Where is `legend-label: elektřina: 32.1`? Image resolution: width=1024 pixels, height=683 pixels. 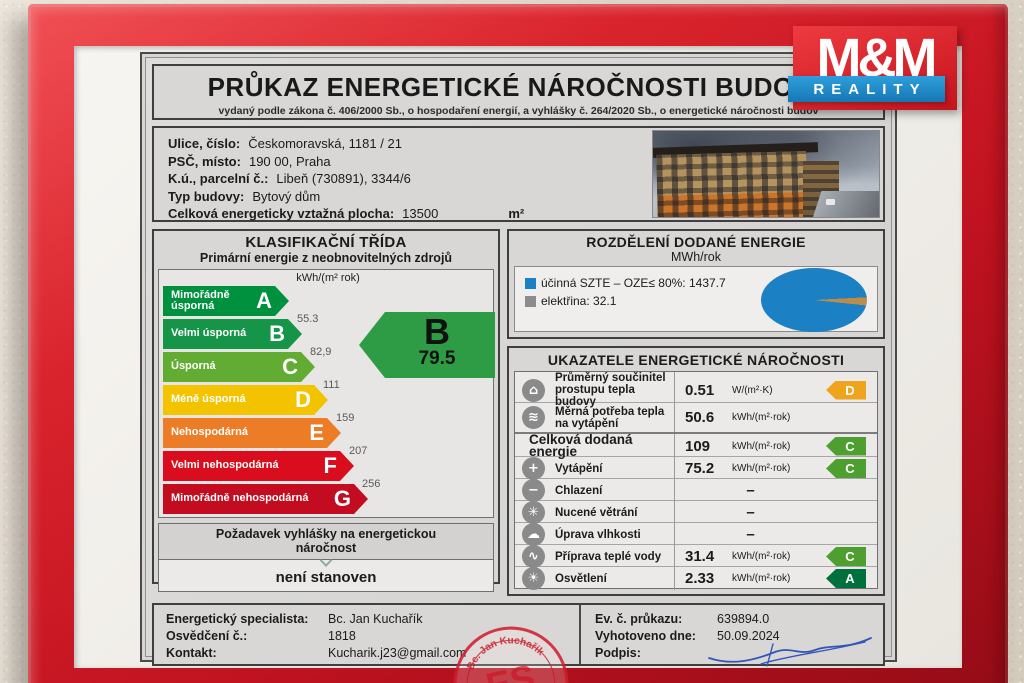 legend-label: elektřina: 32.1 is located at coordinates (579, 301).